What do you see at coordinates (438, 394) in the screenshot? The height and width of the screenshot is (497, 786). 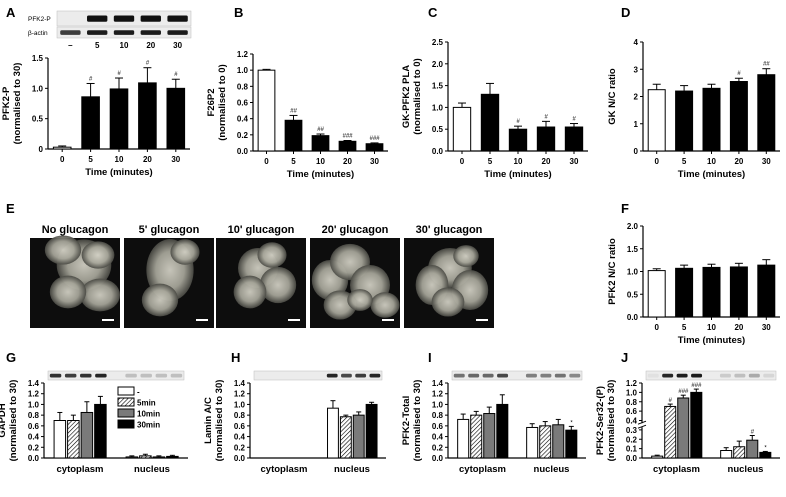 I see `panel-I-y-tick-label: 1.2` at bounding box center [438, 394].